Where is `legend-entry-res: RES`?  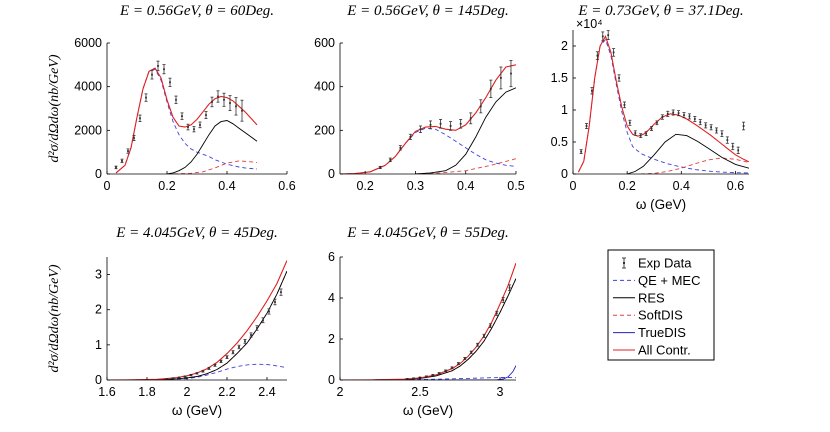
legend-entry-res: RES is located at coordinates (639, 297).